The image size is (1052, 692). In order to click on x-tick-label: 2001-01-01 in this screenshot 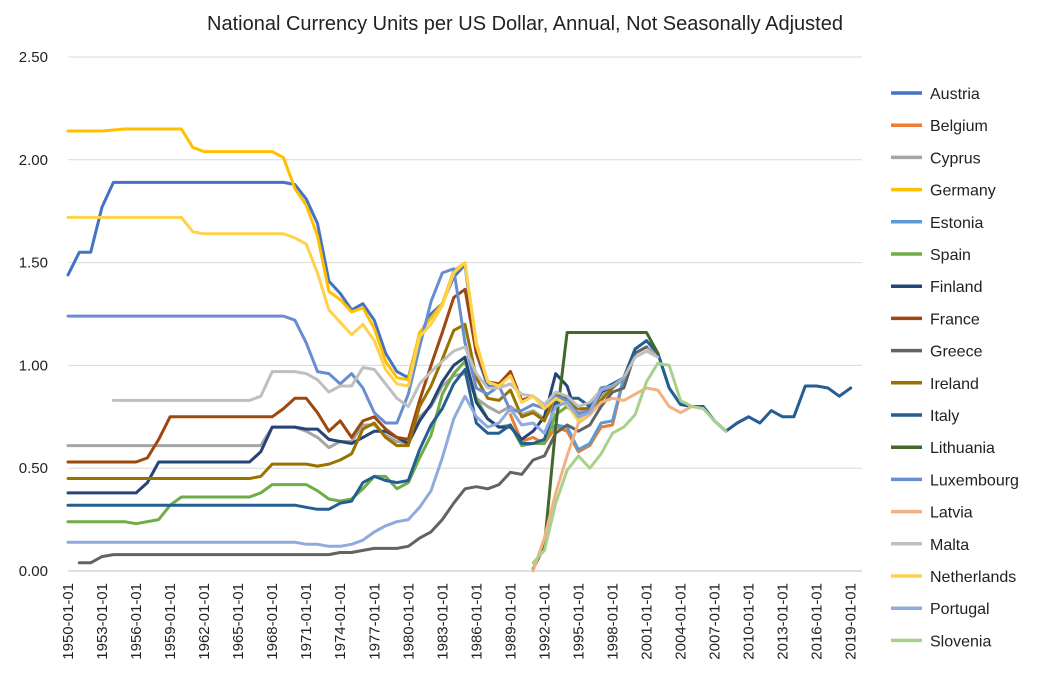, I will do `click(646, 621)`.